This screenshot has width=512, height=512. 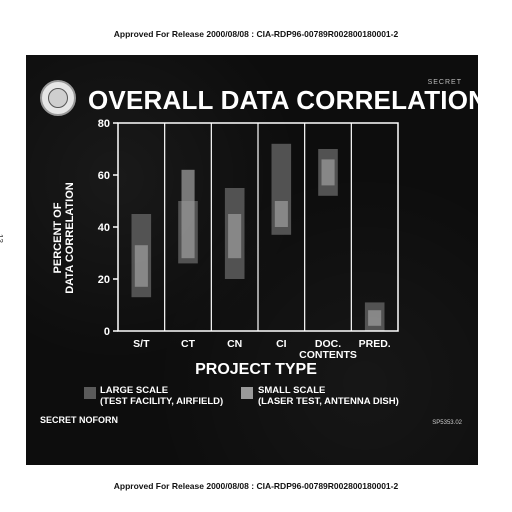 What do you see at coordinates (328, 396) in the screenshot?
I see `legend-small-scale: SMALL SCALE (LASER TEST, ANTENNA DISH)` at bounding box center [328, 396].